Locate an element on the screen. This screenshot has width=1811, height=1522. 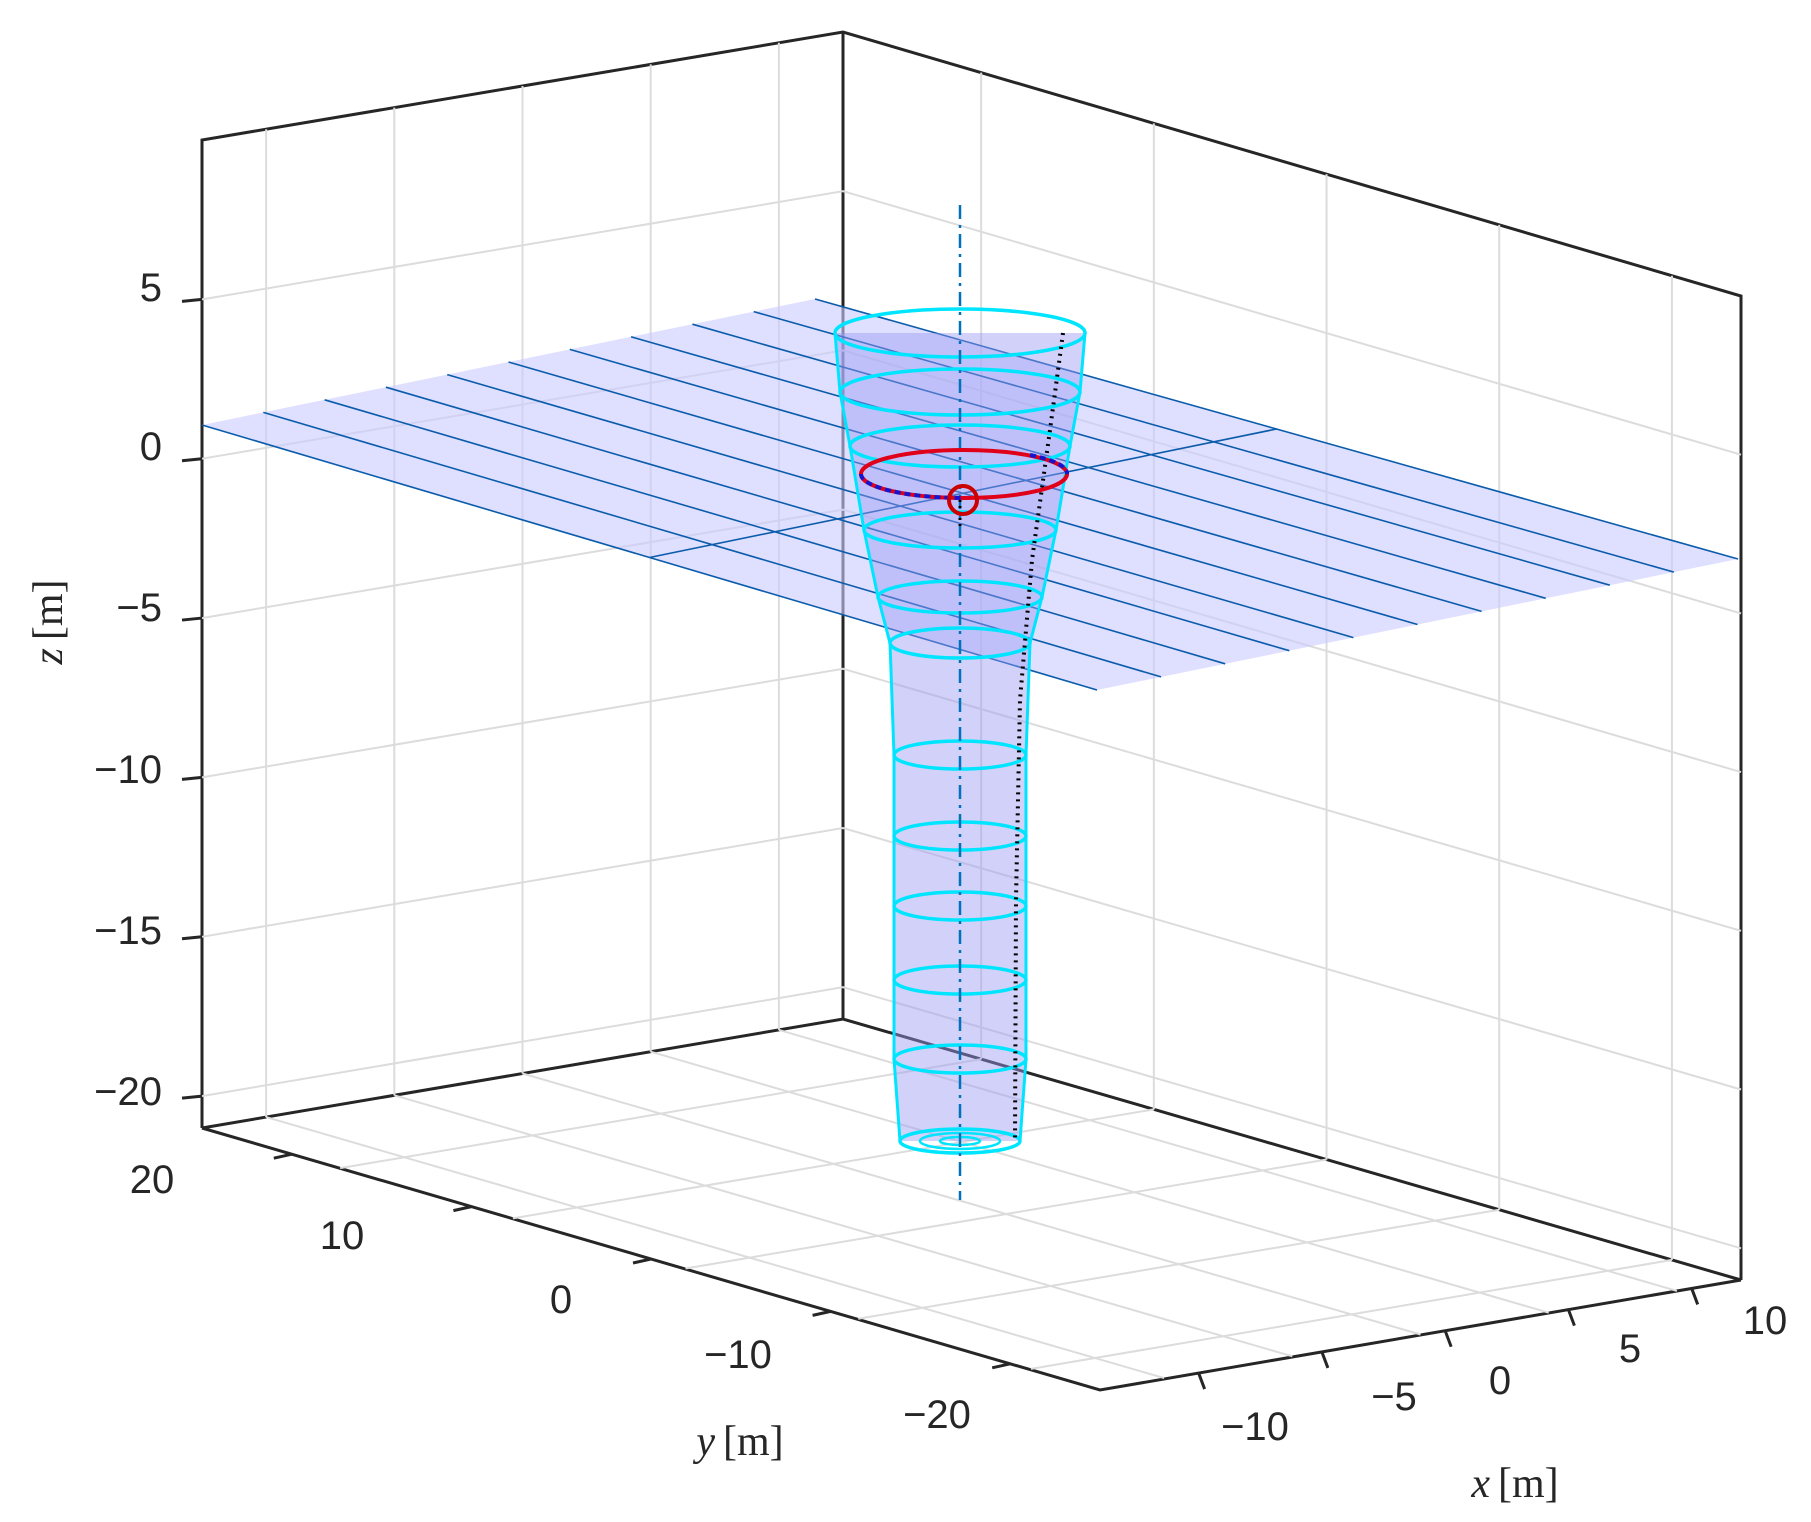
x-tick-label: 5 is located at coordinates (1630, 1349).